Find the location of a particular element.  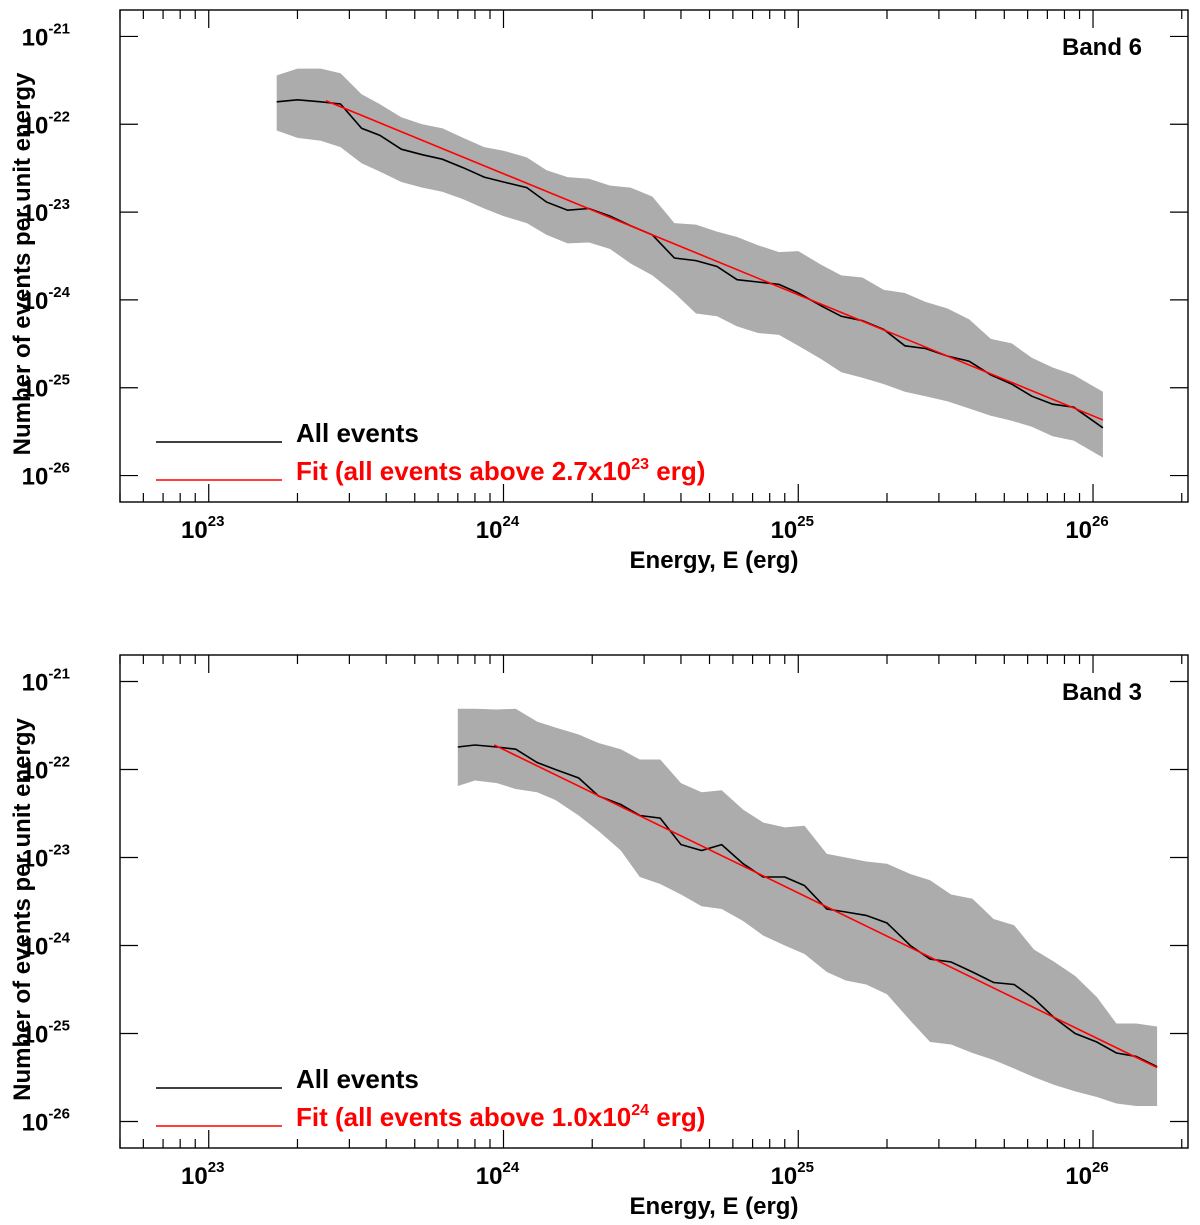

band-6-x-tick-exponent: 24 is located at coordinates (511, 521).